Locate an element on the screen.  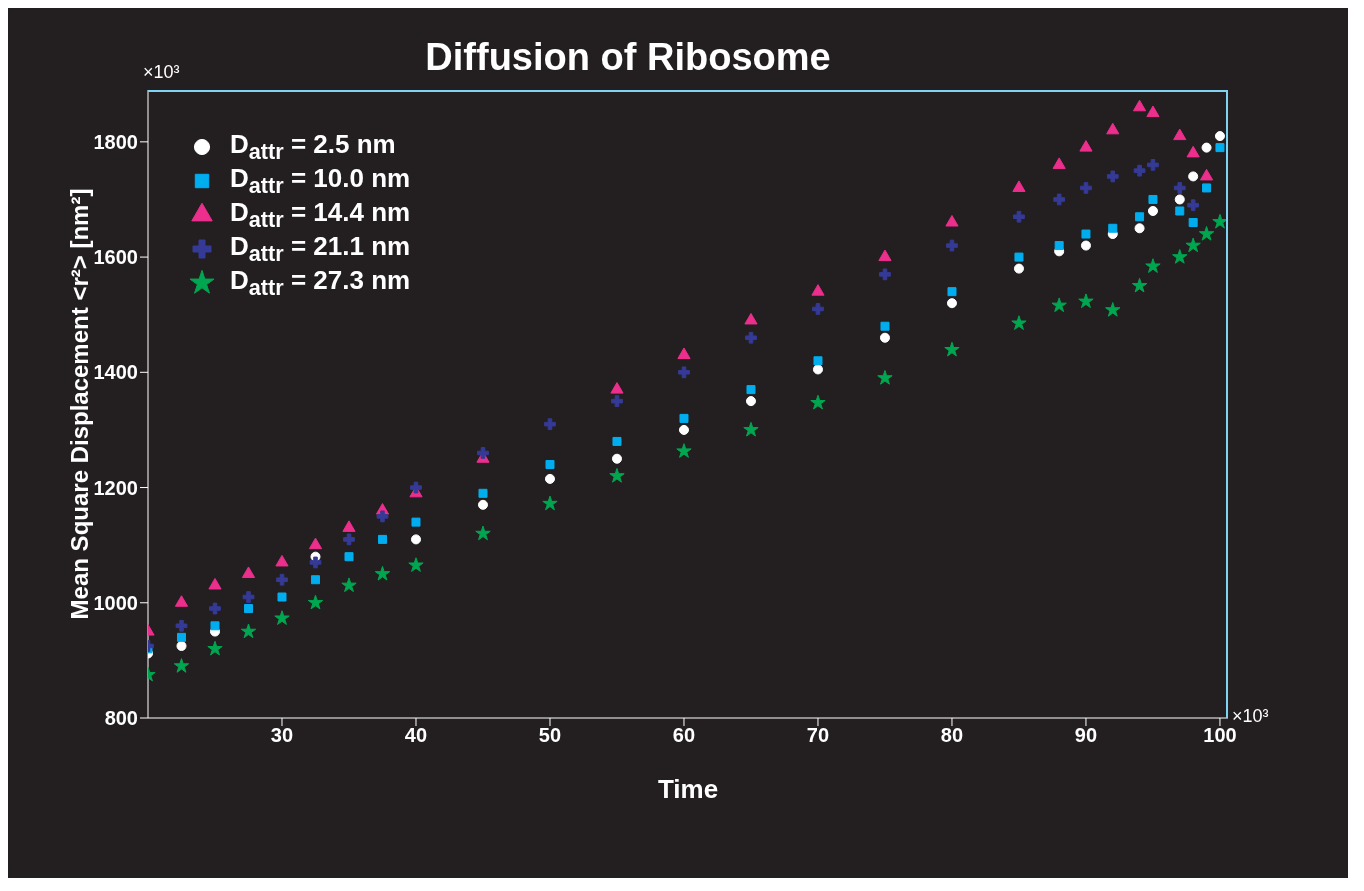
x-tick-label: 50 is located at coordinates (550, 735).